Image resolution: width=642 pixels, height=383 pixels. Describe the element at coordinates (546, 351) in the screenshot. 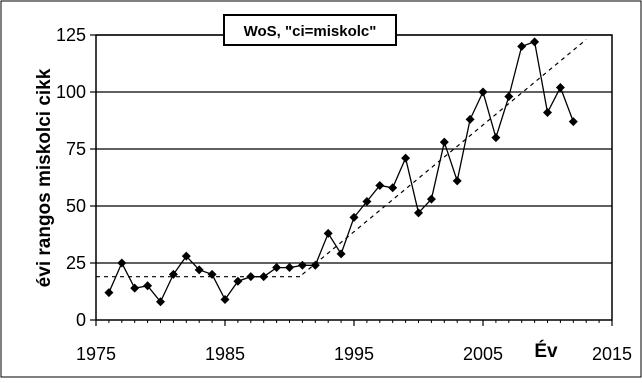

I see `x-axis-label: Év` at that location.